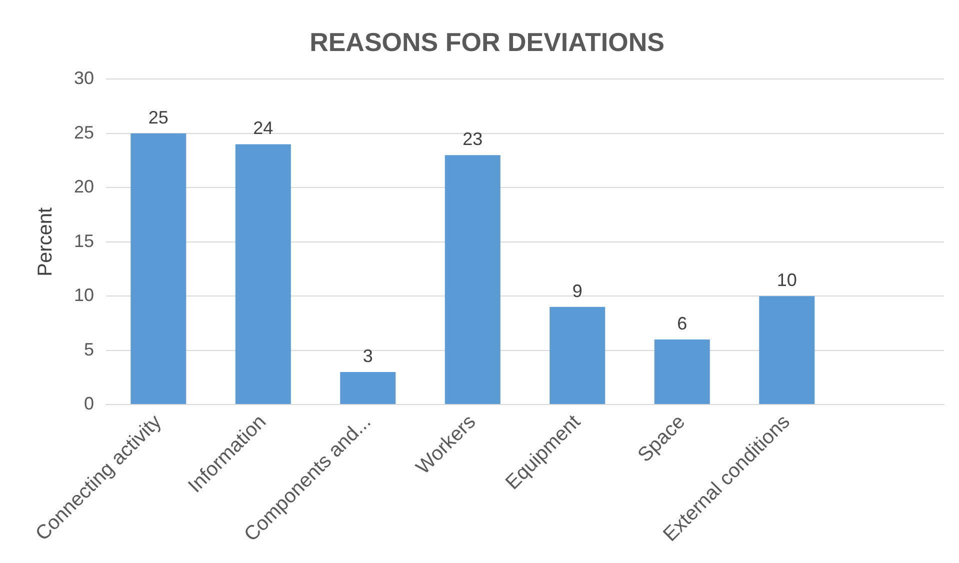 The image size is (959, 563). What do you see at coordinates (263, 128) in the screenshot?
I see `data-label: 24` at bounding box center [263, 128].